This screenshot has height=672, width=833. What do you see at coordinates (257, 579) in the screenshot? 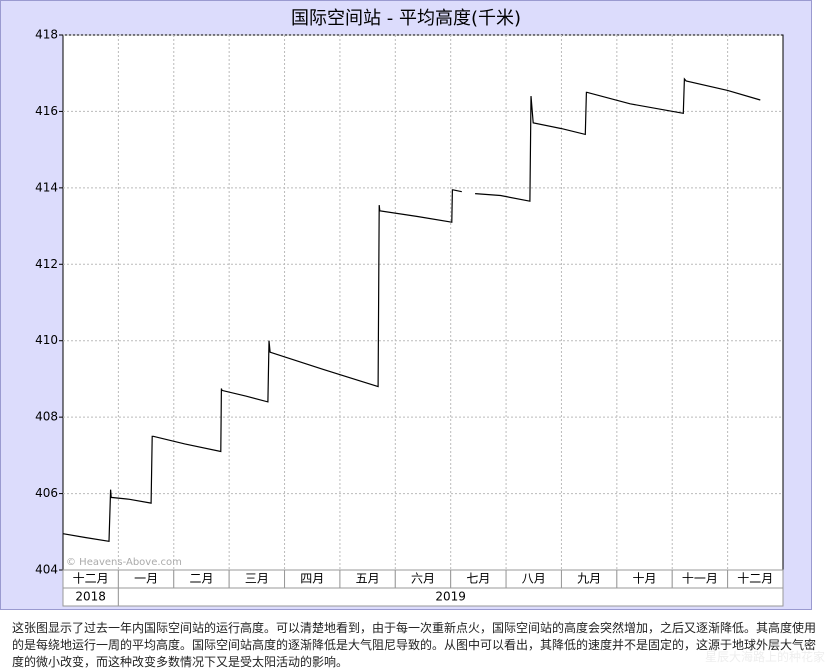
I see `x-tick-label: 三月` at bounding box center [257, 579].